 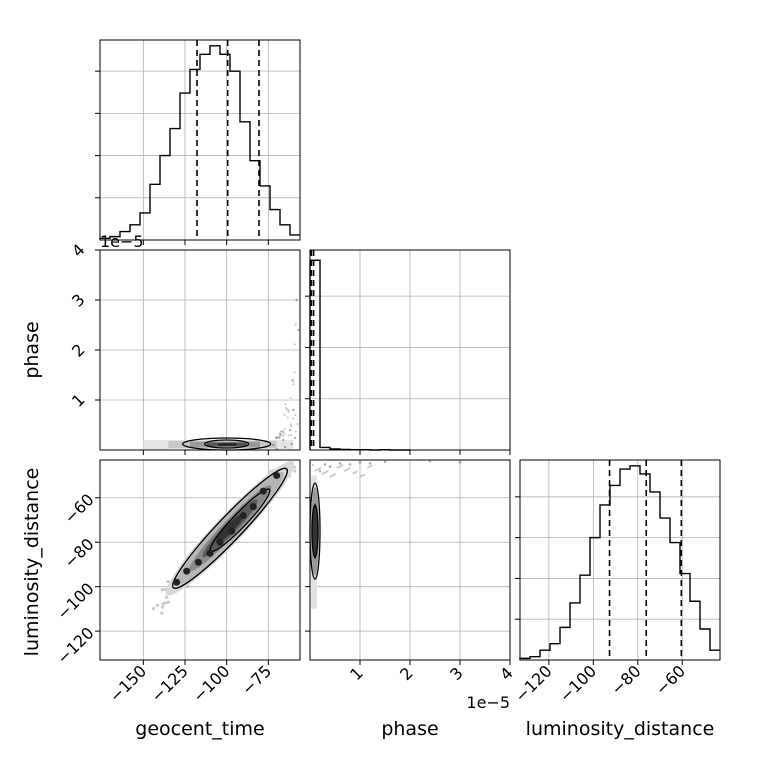 I want to click on y-axis-label-luminosity-distance: luminosity_distance, so click(x=32, y=562).